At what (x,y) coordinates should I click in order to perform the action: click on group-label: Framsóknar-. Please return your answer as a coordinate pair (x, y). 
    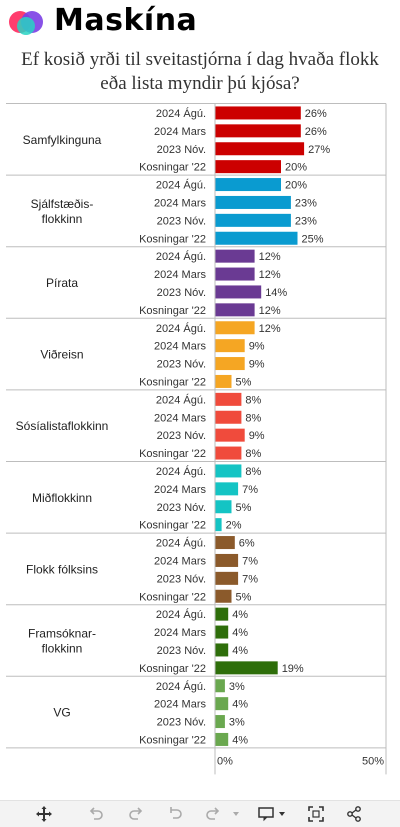
    Looking at the image, I should click on (62, 634).